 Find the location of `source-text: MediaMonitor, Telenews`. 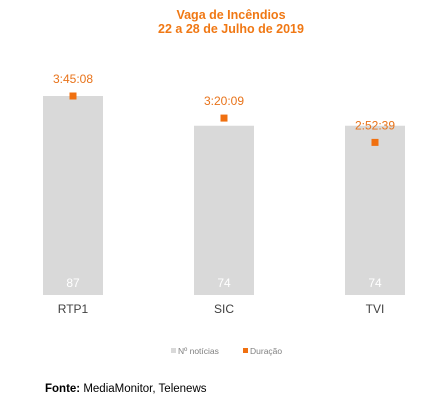

source-text: MediaMonitor, Telenews is located at coordinates (143, 389).